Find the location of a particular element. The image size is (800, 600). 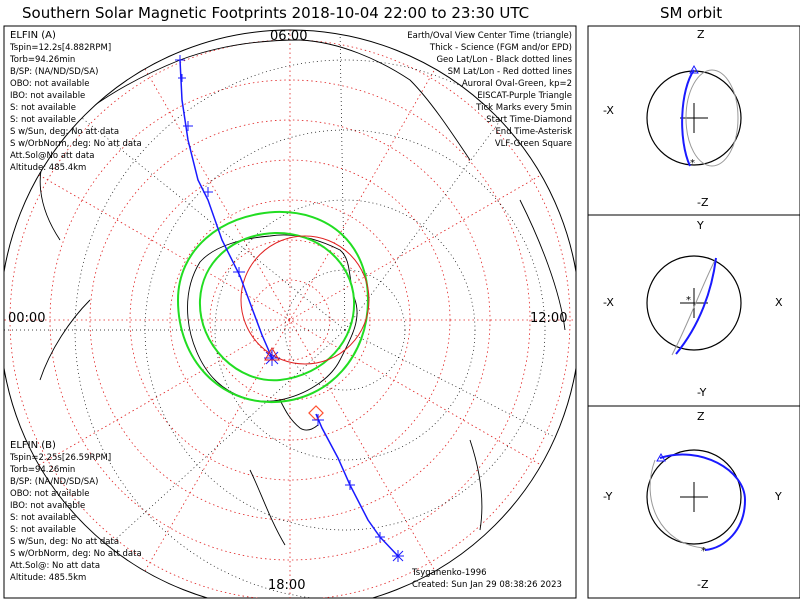

elfin-b-info-line-2: B/SP: (NA/ND/SD/SA) is located at coordinates (54, 482).